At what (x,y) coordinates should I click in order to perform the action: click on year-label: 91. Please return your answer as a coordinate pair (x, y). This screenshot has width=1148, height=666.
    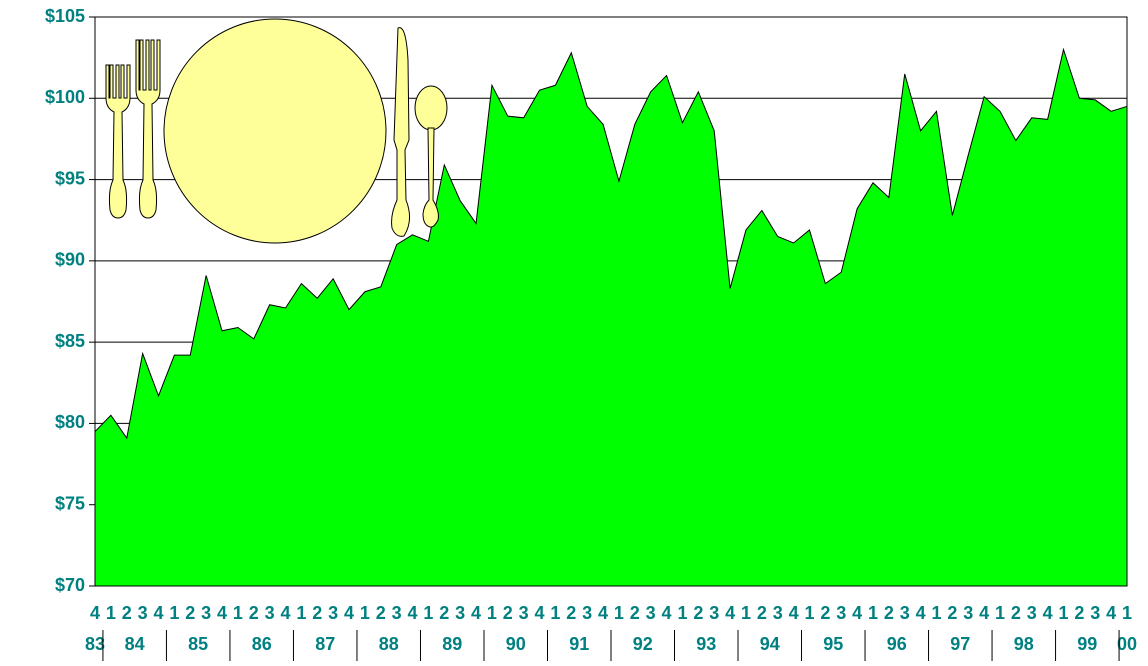
    Looking at the image, I should click on (579, 644).